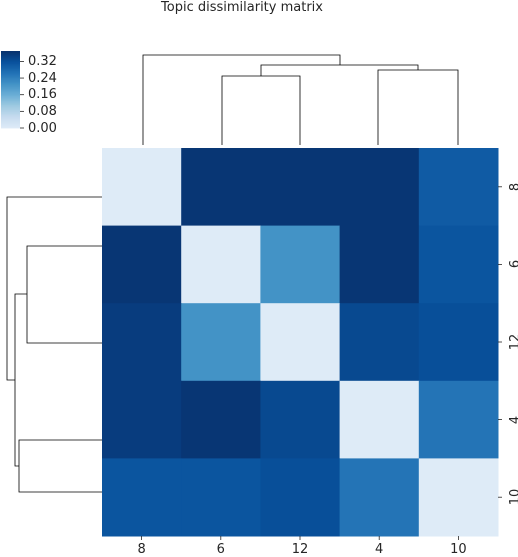 Image resolution: width=518 pixels, height=557 pixels. Describe the element at coordinates (513, 497) in the screenshot. I see `y-tick-label: 10` at that location.